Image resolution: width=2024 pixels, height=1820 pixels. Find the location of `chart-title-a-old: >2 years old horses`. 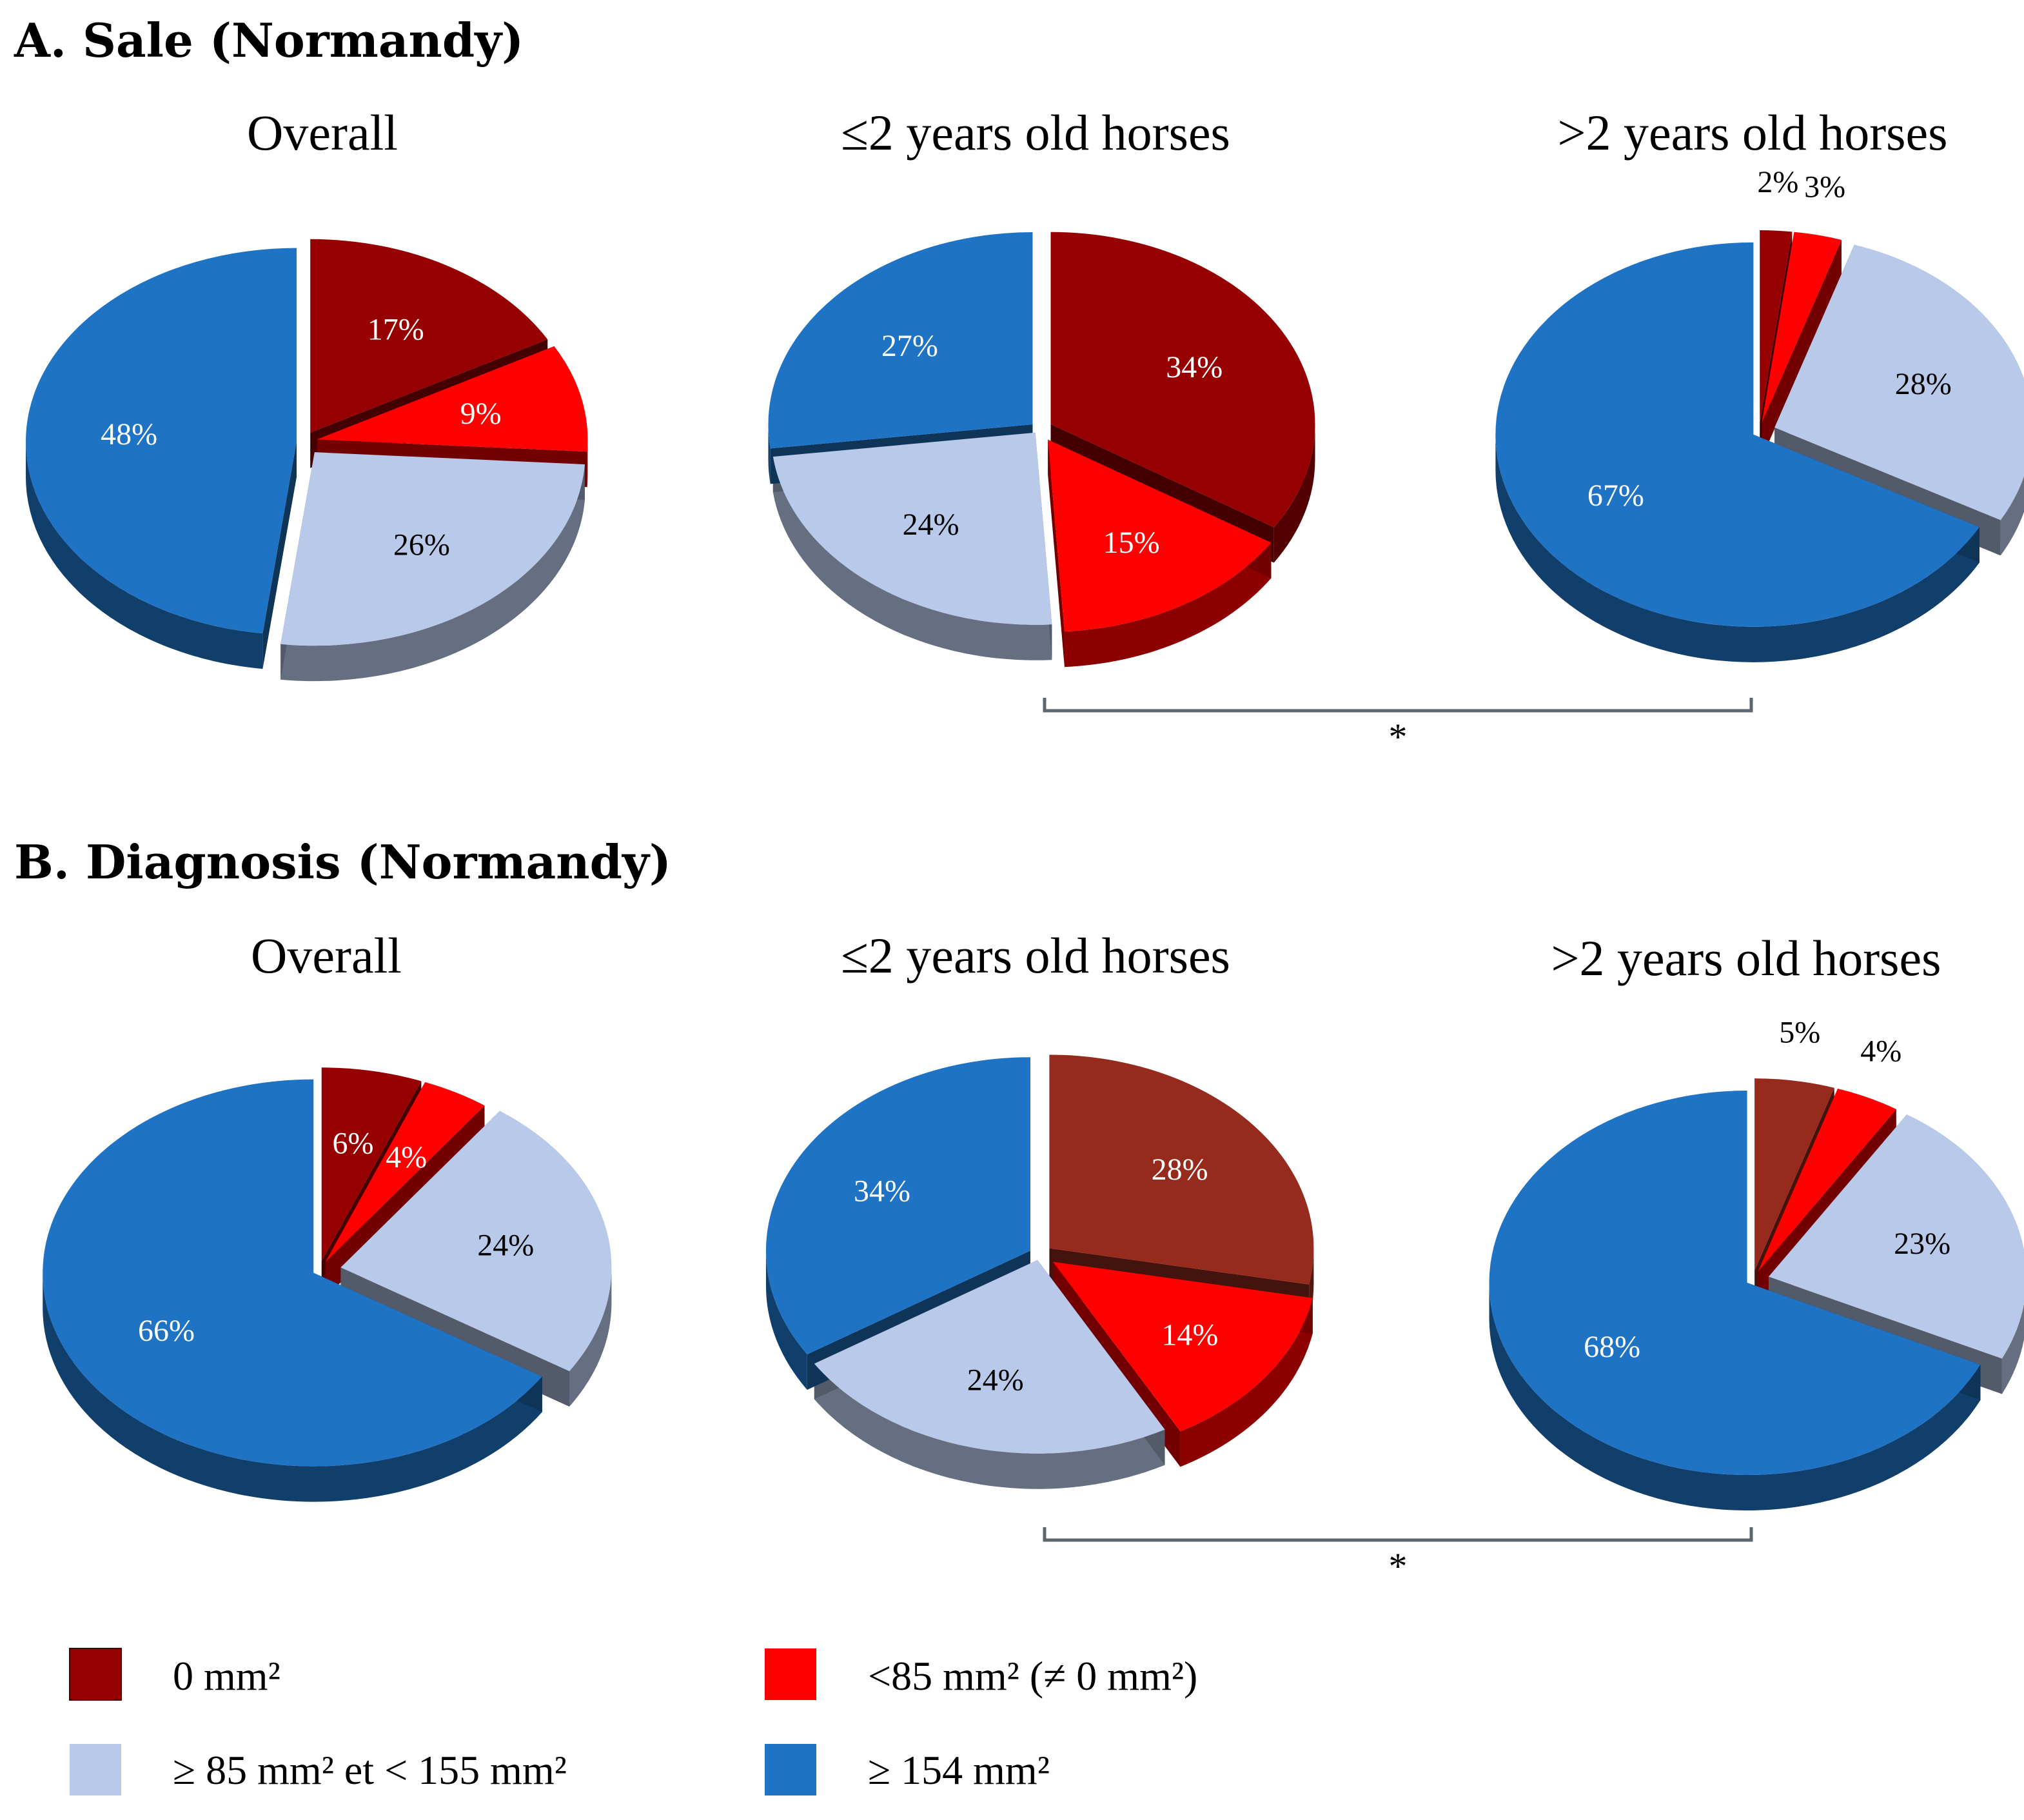

chart-title-a-old: >2 years old horses is located at coordinates (1752, 132).